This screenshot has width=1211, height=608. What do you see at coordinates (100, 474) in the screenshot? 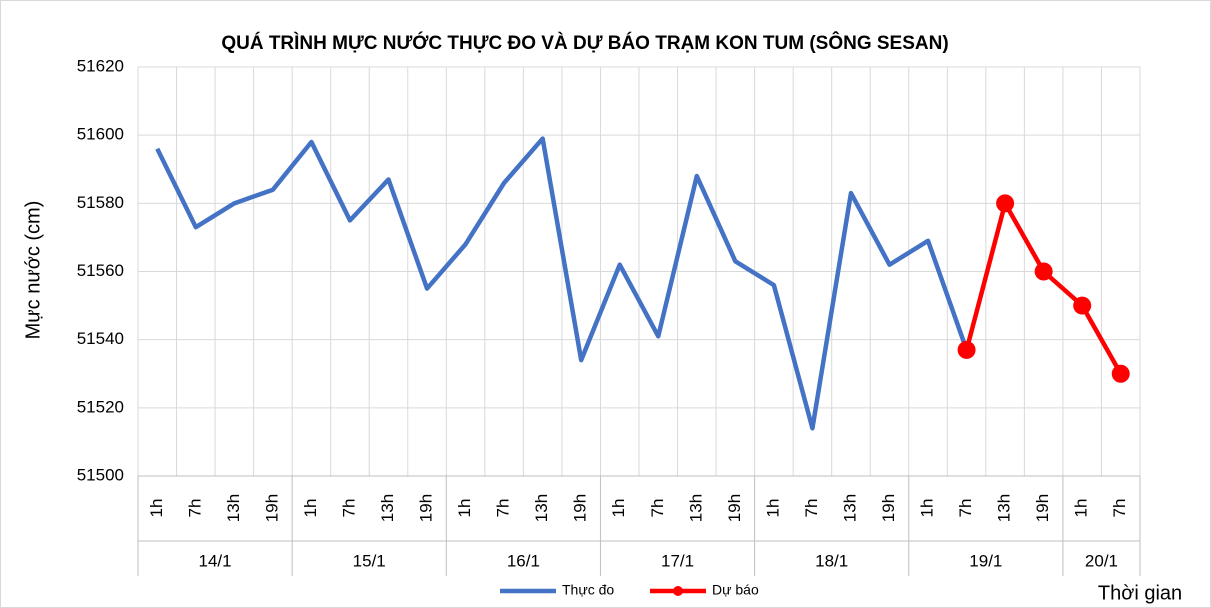
I see `y-tick-label: 51500` at bounding box center [100, 474].